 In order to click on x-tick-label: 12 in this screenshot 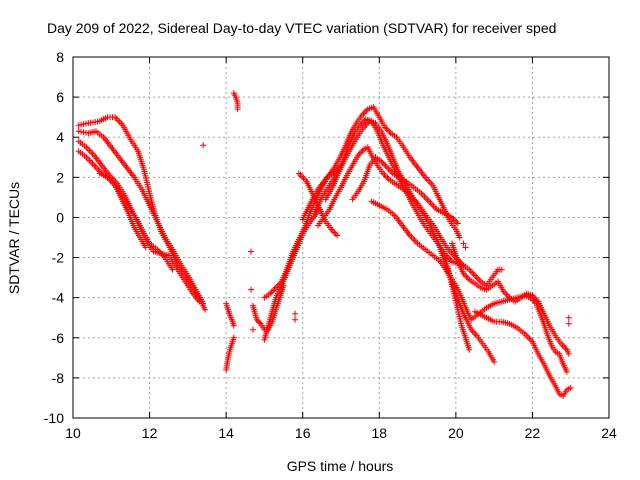, I will do `click(150, 433)`.